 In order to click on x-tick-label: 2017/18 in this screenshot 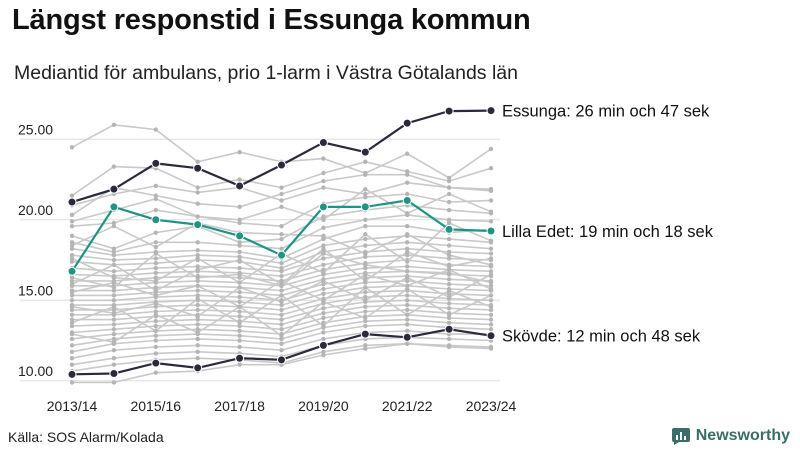, I will do `click(239, 406)`.